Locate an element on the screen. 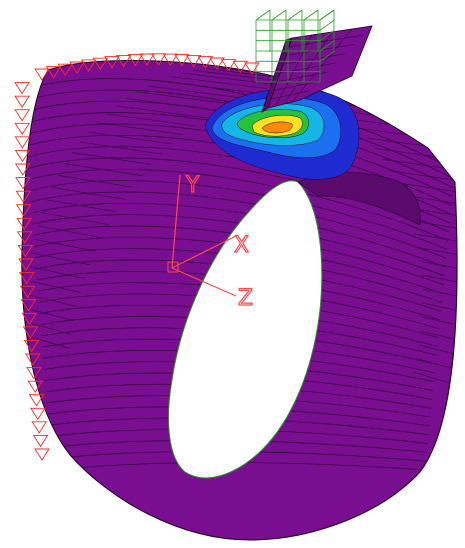  y-axis-label: Y is located at coordinates (192, 185).